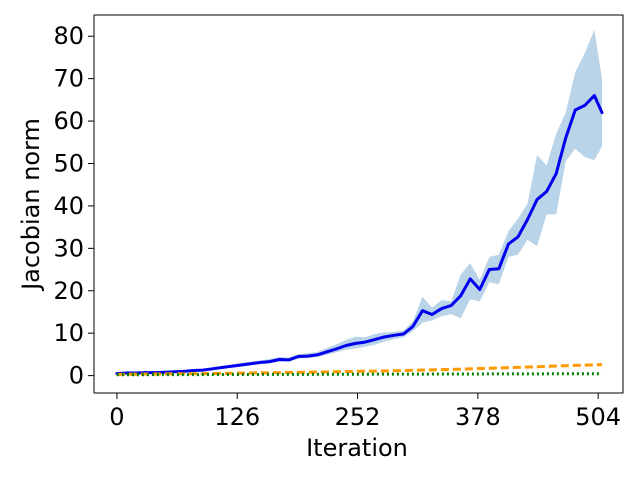  Describe the element at coordinates (478, 417) in the screenshot. I see `x-tick-label: 378` at that location.